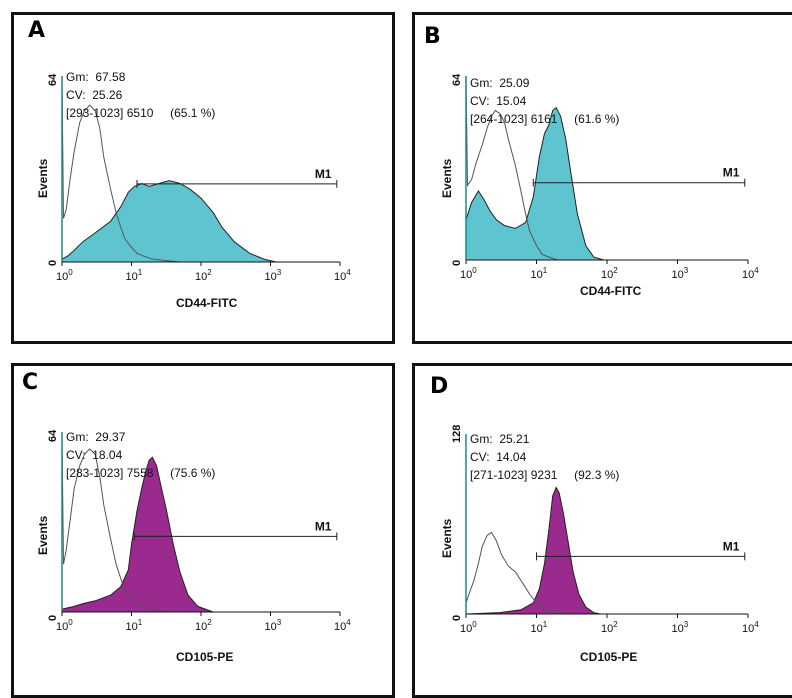  I want to click on panel-letter-c: C, so click(30, 382).